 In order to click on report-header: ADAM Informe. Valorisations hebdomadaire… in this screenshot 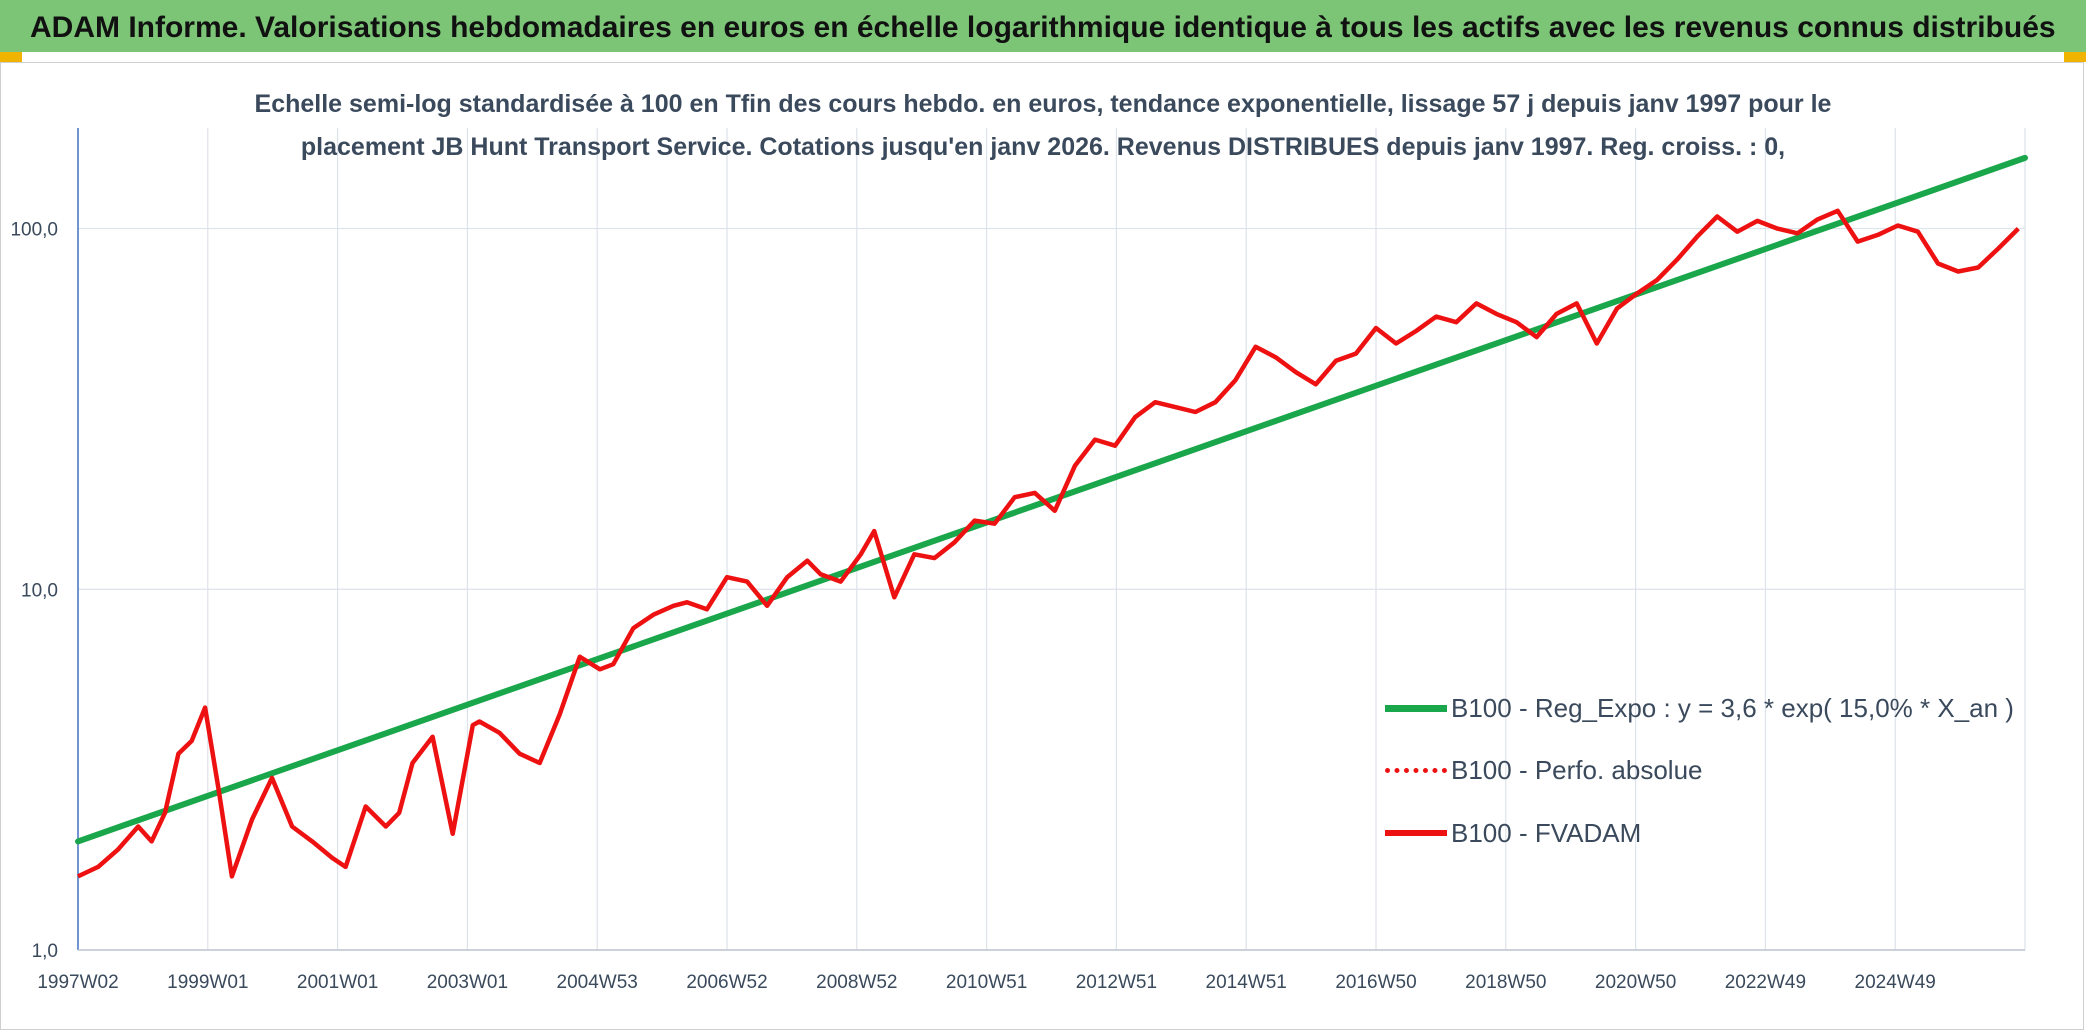, I will do `click(1043, 26)`.